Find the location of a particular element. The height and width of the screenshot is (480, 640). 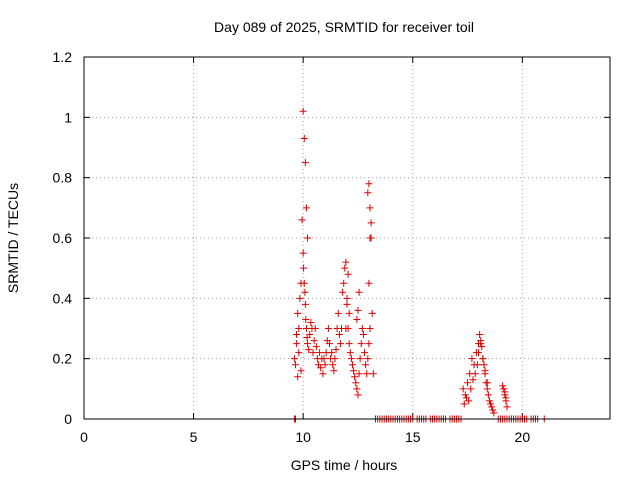

x-tick-label: 0 is located at coordinates (84, 437).